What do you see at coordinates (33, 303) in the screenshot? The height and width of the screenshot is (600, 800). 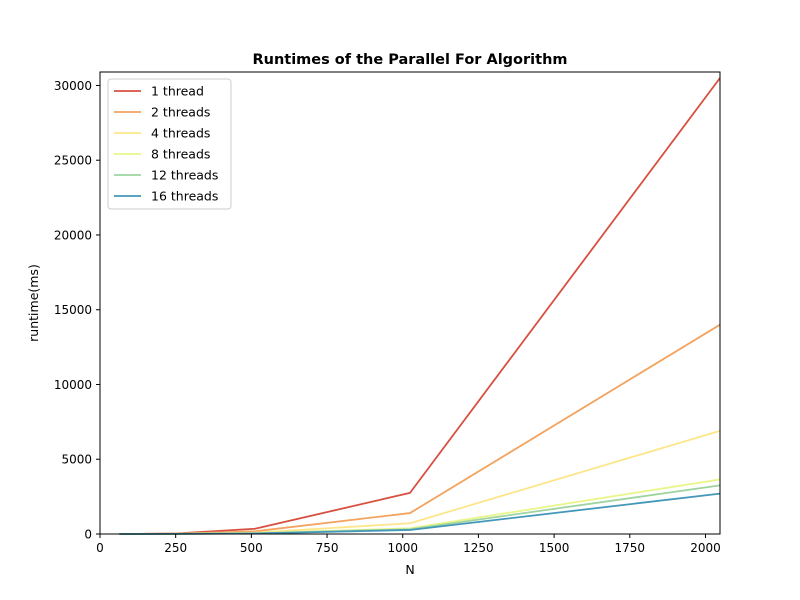 I see `y-axis-label: runtime(ms)` at bounding box center [33, 303].